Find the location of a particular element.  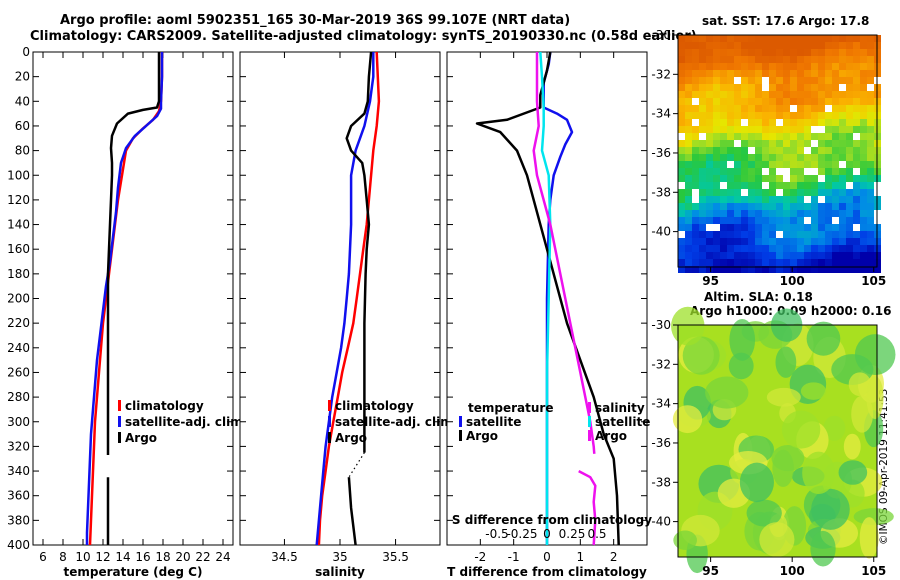

temperature-ytick-label: 20 is located at coordinates (22, 77).